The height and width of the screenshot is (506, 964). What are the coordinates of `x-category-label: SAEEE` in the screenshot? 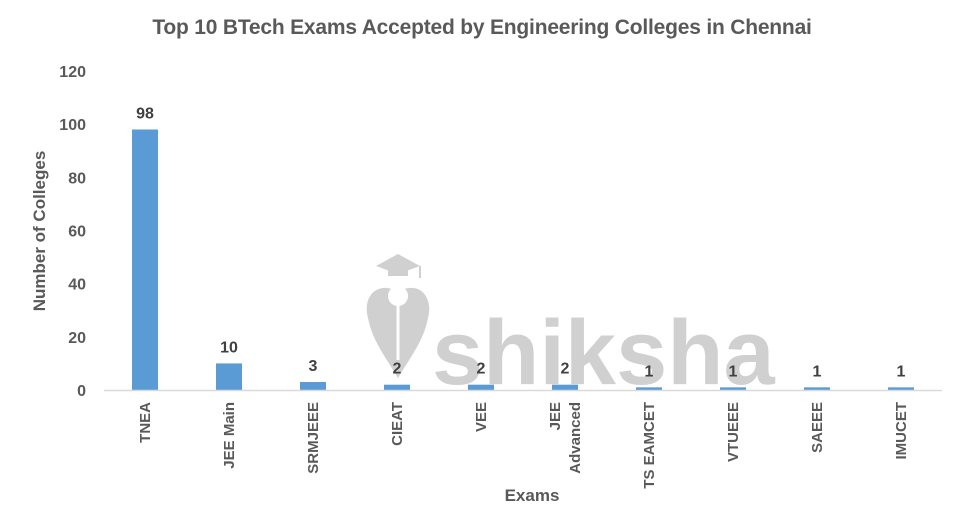 It's located at (817, 427).